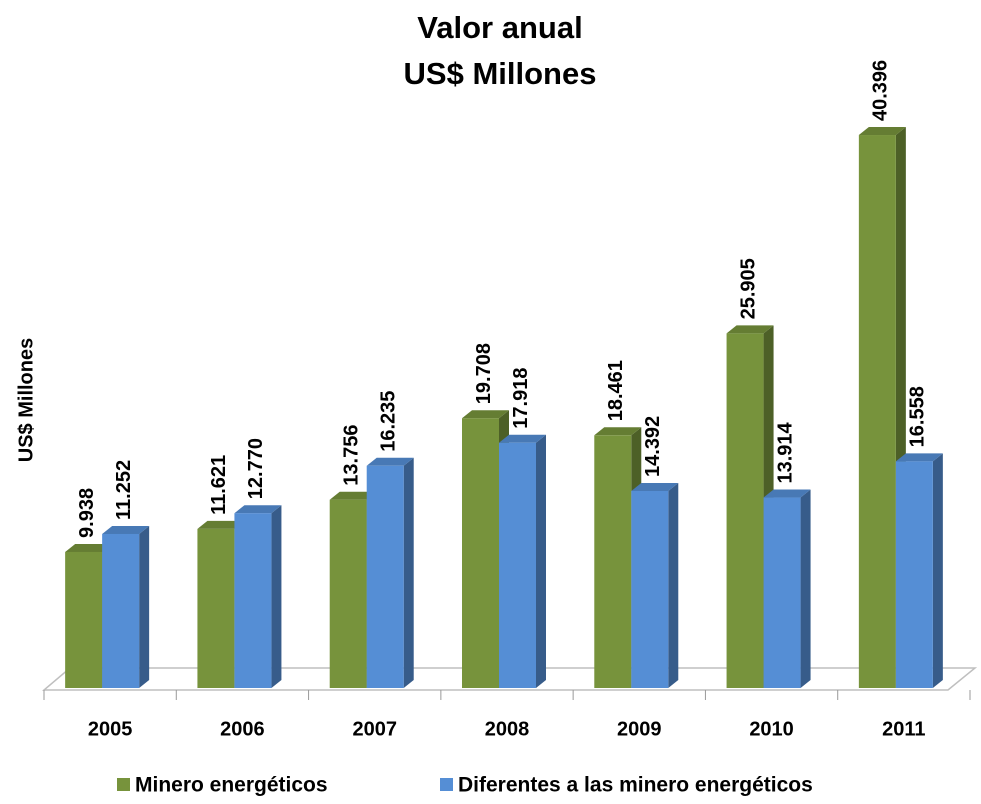 This screenshot has width=981, height=804. Describe the element at coordinates (231, 785) in the screenshot. I see `legend-label: Minero energéticos` at that location.